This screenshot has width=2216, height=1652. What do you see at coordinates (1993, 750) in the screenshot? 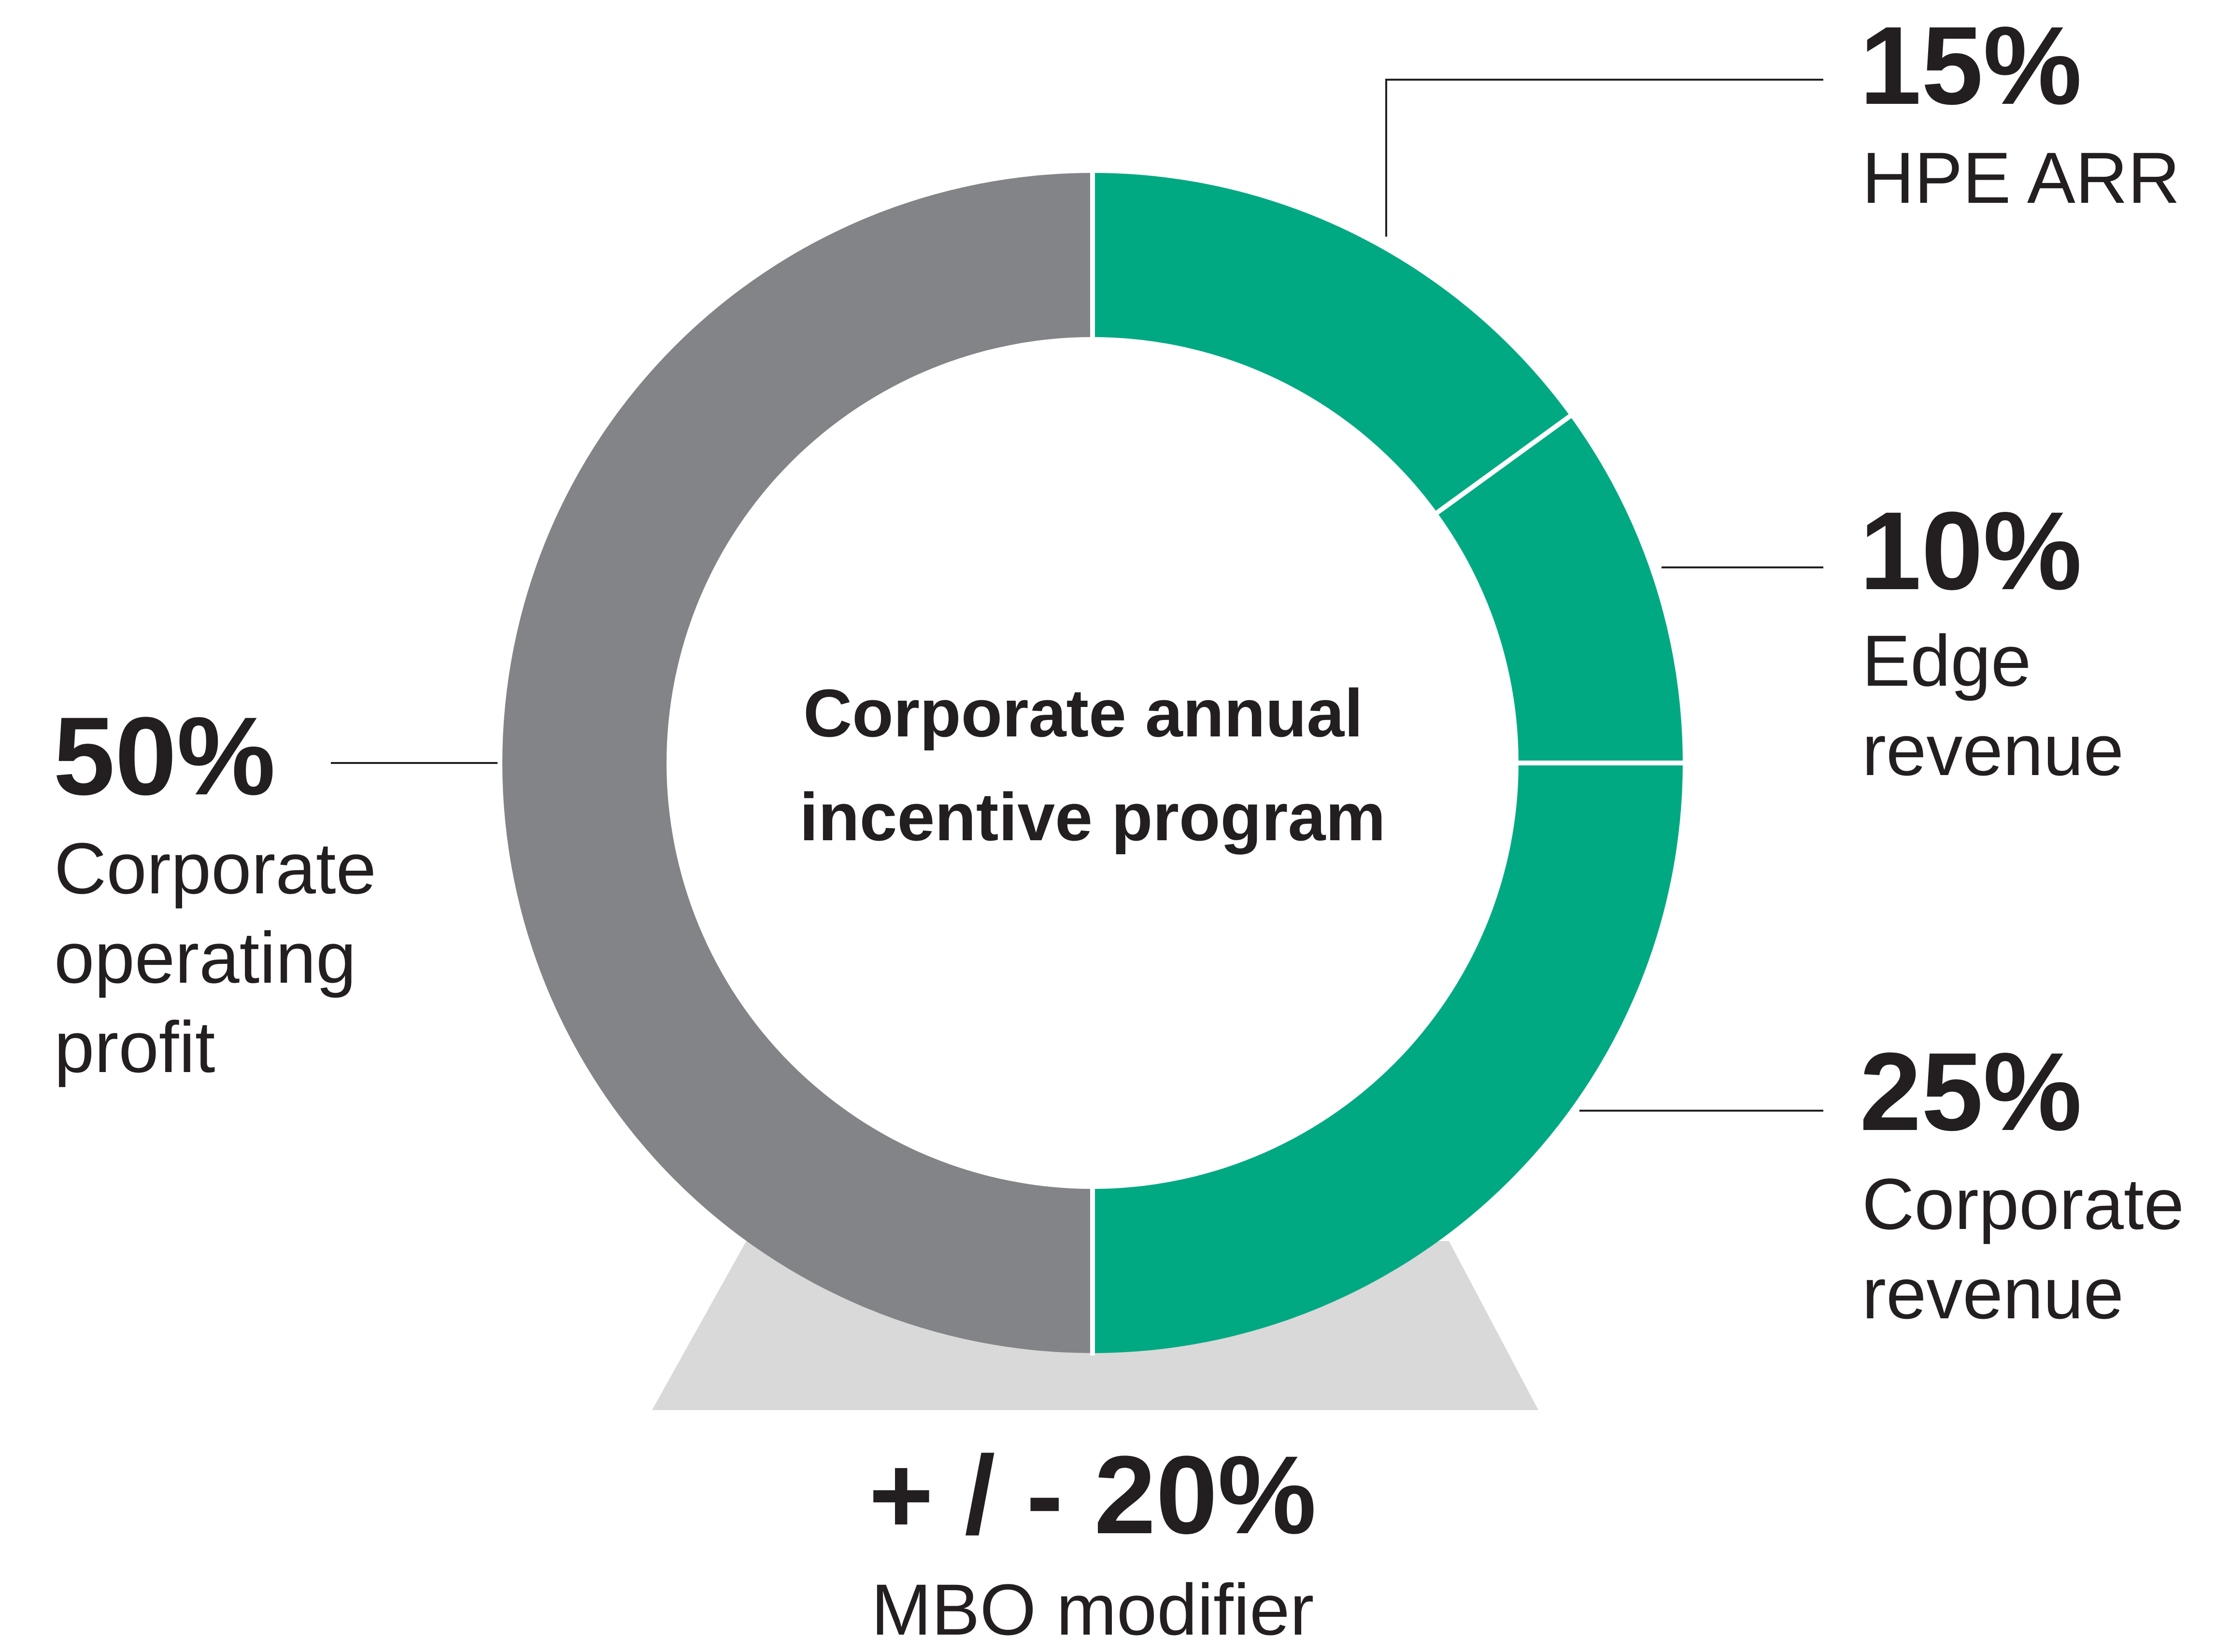
I see `slice-label-edge-revenue-line-2: revenue` at bounding box center [1993, 750].